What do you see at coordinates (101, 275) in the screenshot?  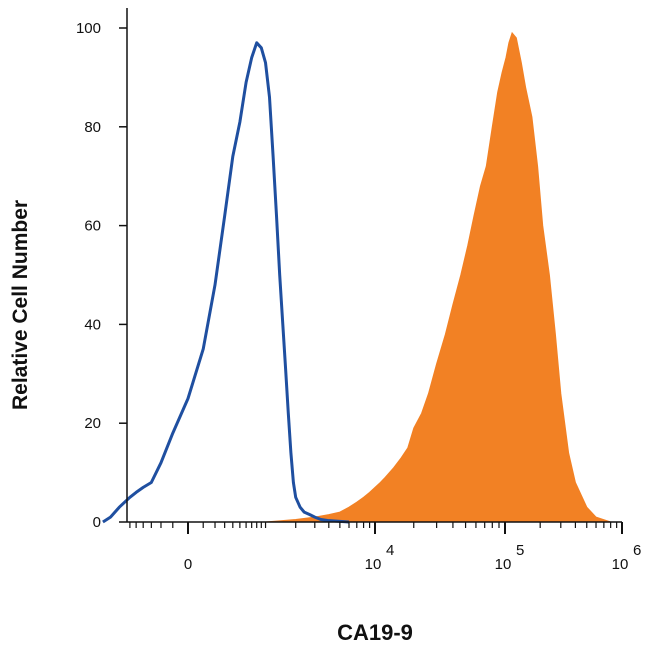 I see `y-ticks: 0 20 40 60 80 100` at bounding box center [101, 275].